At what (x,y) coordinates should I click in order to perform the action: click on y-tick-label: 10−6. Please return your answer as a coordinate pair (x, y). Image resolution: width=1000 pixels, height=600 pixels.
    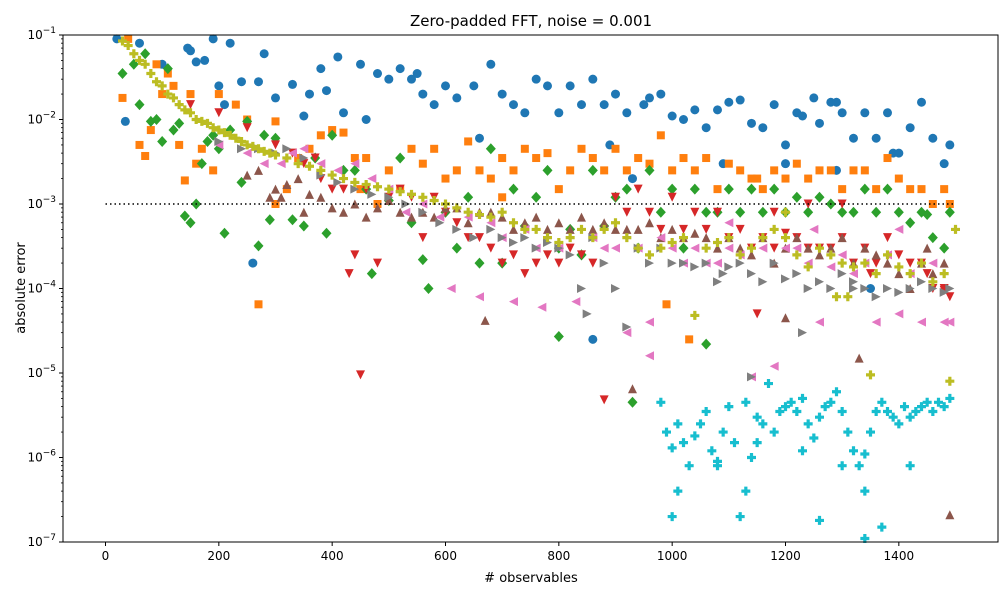
    Looking at the image, I should click on (41, 457).